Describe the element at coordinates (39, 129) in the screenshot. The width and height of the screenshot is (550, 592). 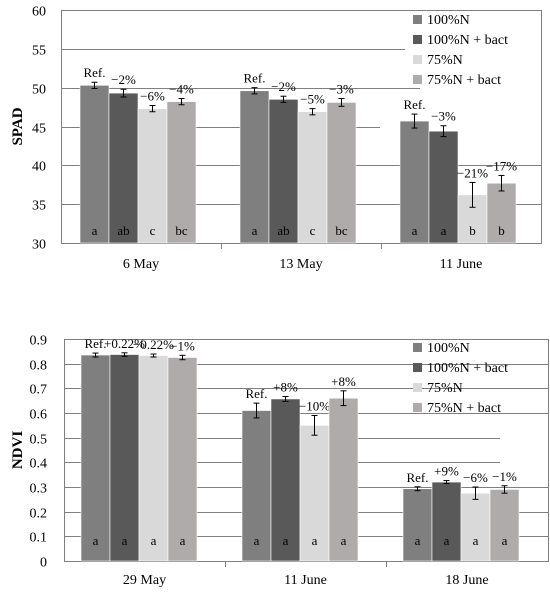
I see `spad-y-tick-label: 45` at that location.